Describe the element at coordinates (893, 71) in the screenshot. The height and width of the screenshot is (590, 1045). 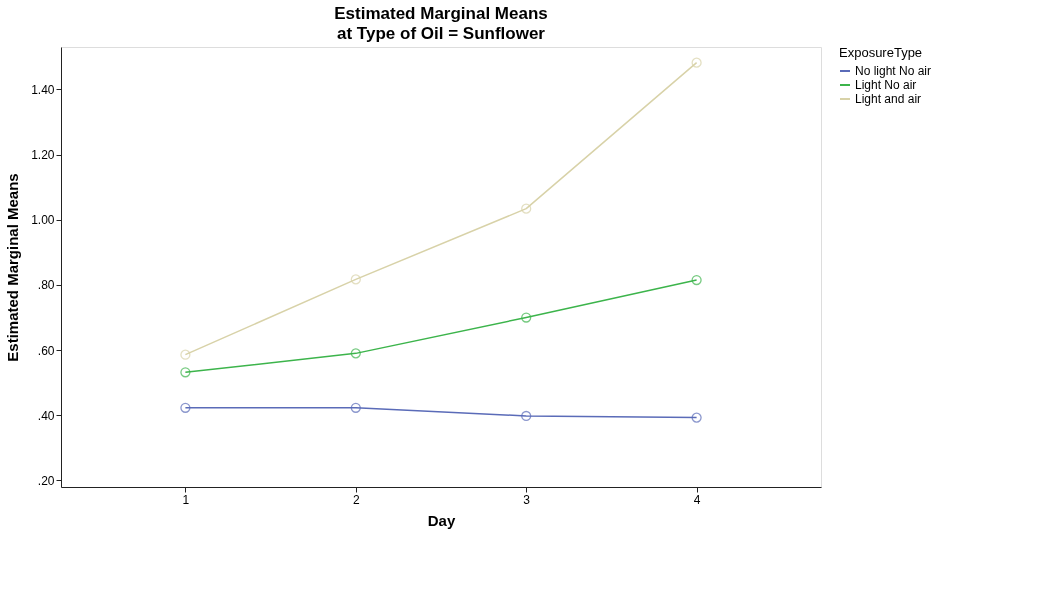
I see `legend-label: No light No air` at that location.